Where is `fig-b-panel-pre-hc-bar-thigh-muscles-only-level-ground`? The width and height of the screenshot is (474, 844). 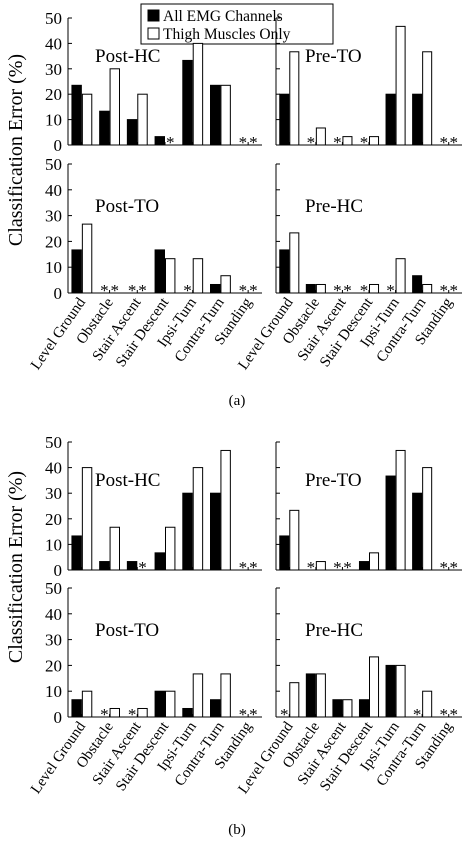 fig-b-panel-pre-hc-bar-thigh-muscles-only-level-ground is located at coordinates (294, 700).